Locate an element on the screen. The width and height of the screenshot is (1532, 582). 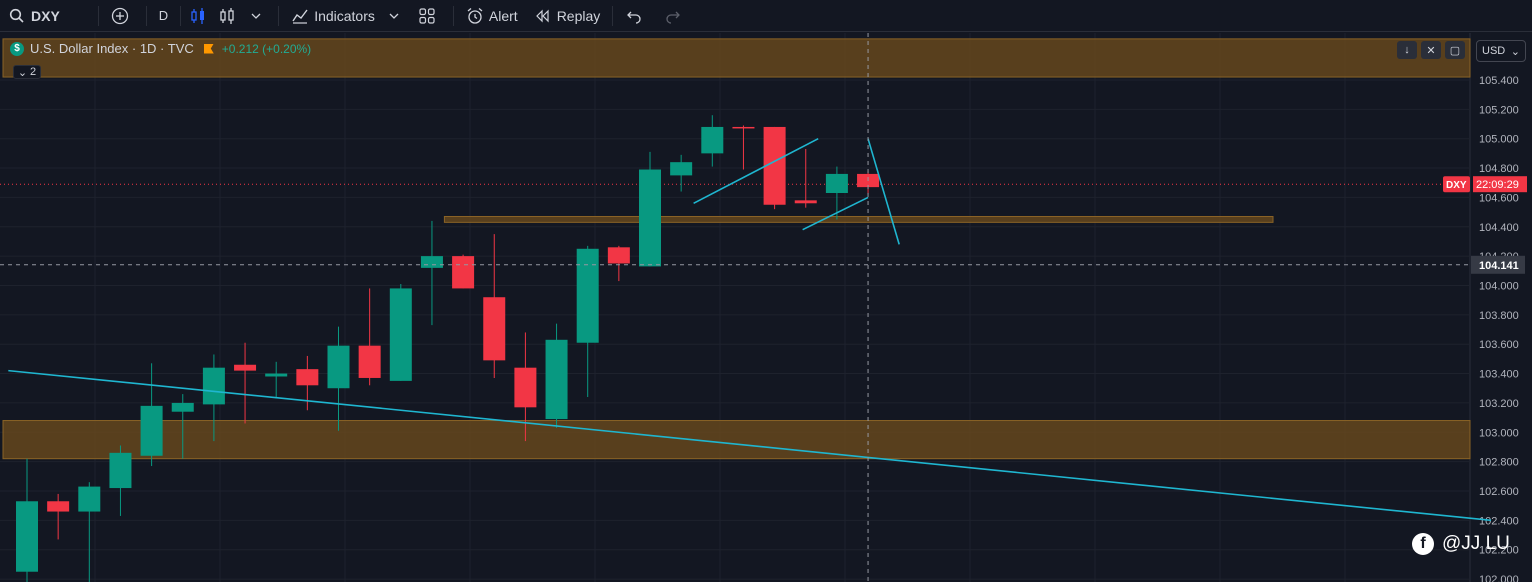
legend-title: U.S. Dollar Index · 1D · TVC is located at coordinates (112, 48).